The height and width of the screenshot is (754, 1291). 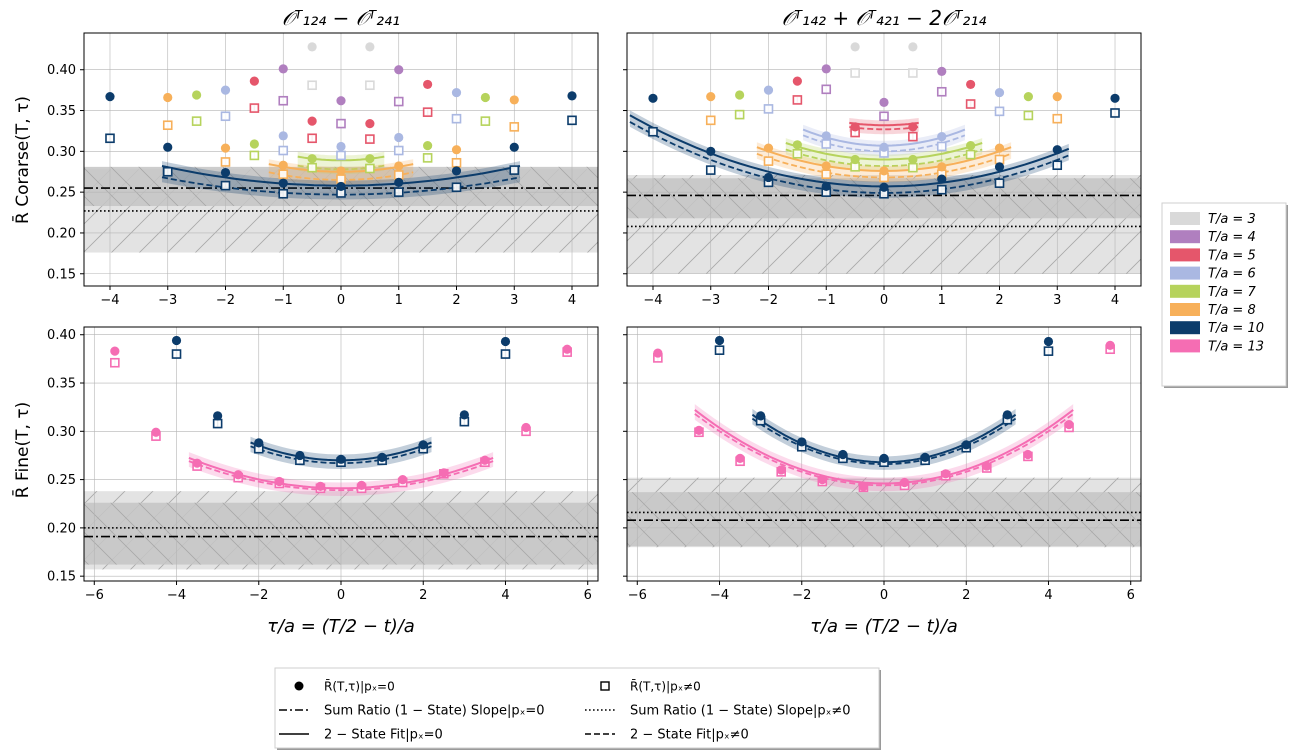 I want to click on x-tick-label: 2, so click(x=966, y=595).